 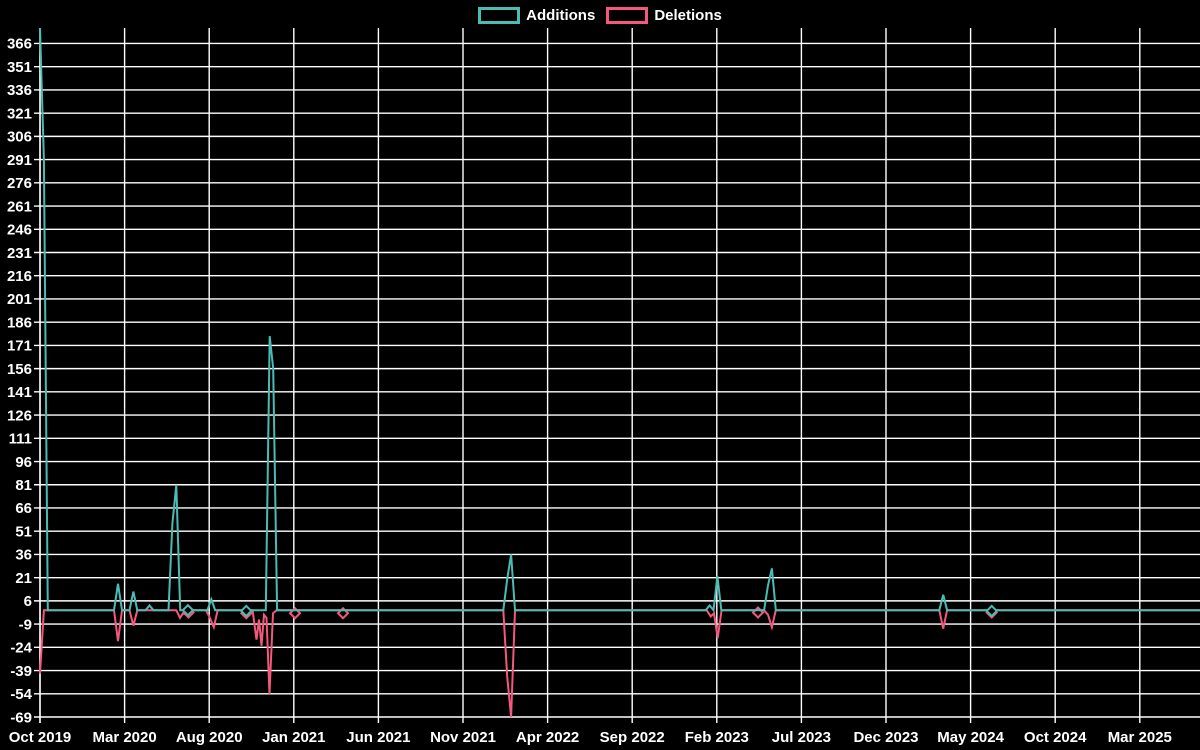 What do you see at coordinates (600, 15) in the screenshot?
I see `chart-legend: Additions Deletions` at bounding box center [600, 15].